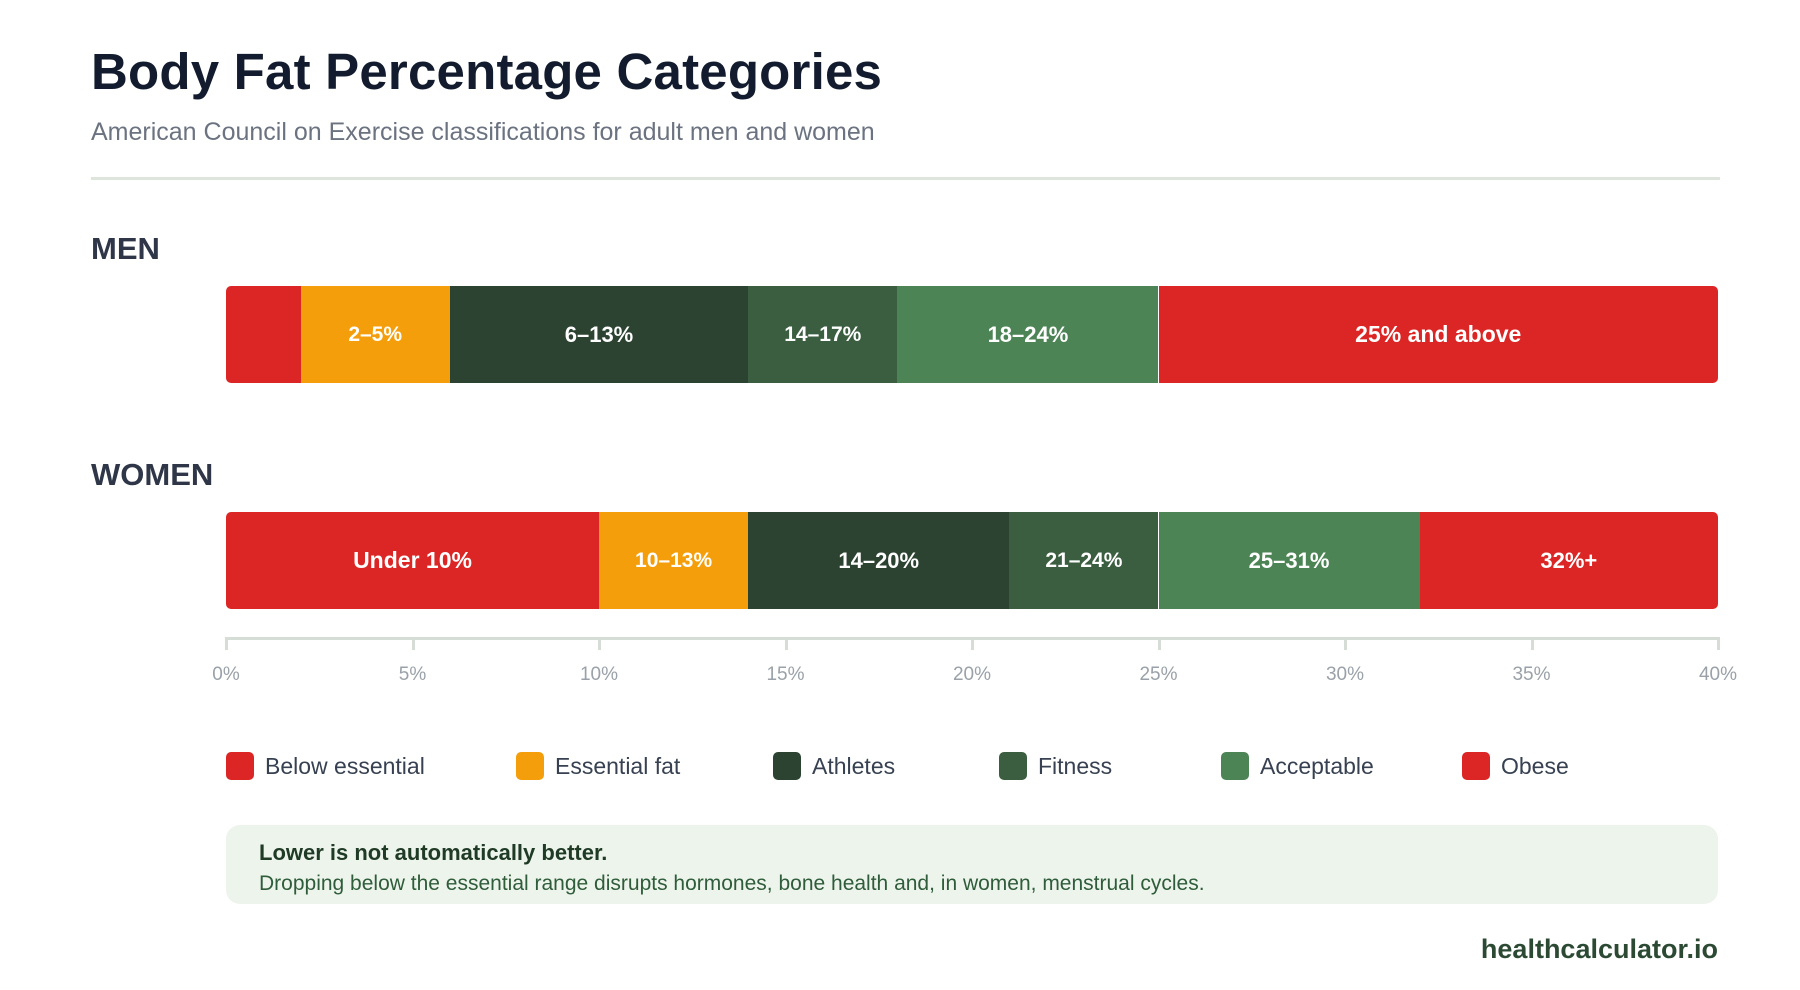 Image resolution: width=1800 pixels, height=990 pixels. Describe the element at coordinates (618, 765) in the screenshot. I see `legend-label: Essential fat` at that location.